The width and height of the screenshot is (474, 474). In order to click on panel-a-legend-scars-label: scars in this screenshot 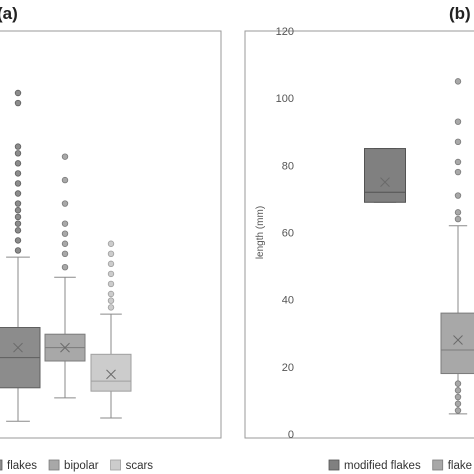, I will do `click(140, 466)`.